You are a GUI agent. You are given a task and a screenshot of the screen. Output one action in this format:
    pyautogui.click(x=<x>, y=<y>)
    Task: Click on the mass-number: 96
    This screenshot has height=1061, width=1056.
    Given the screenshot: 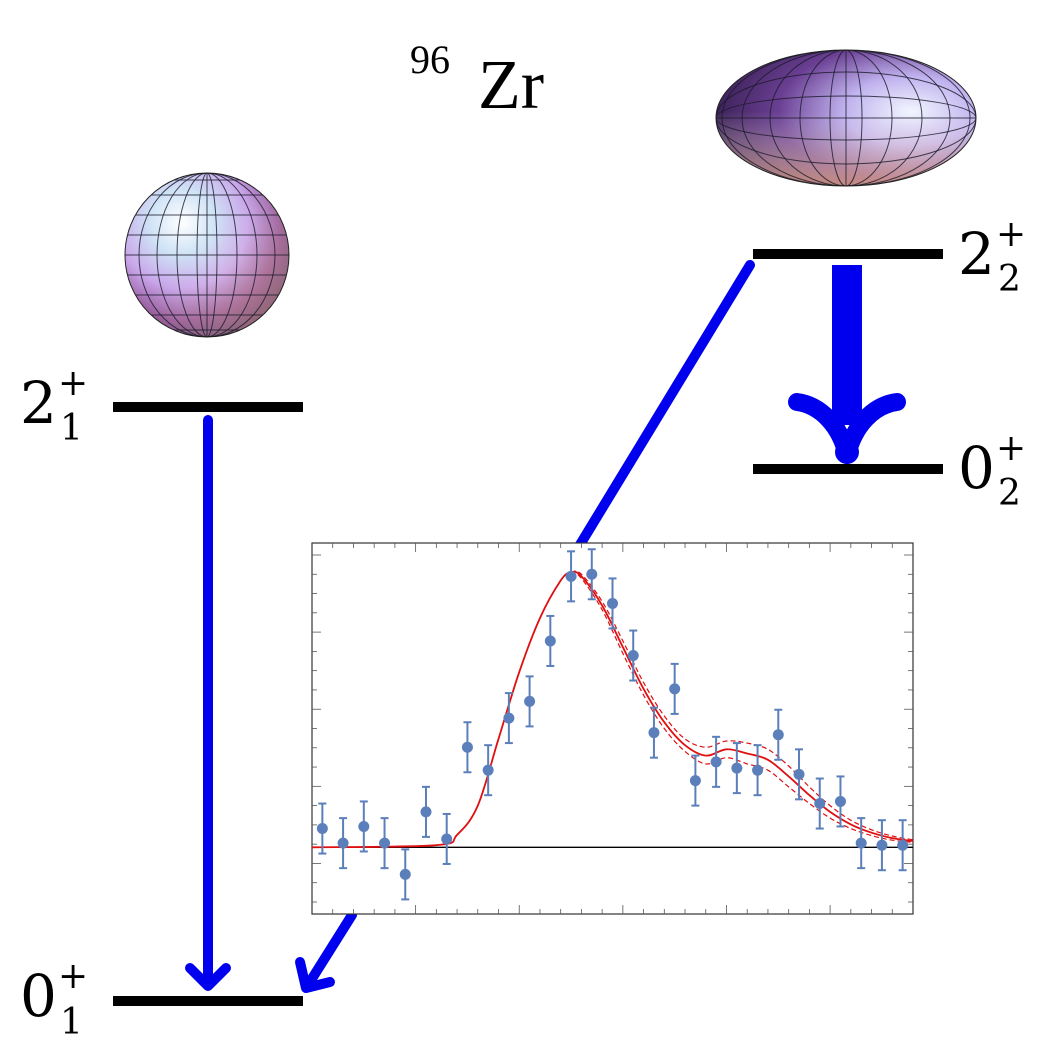 What is the action you would take?
    pyautogui.click(x=430, y=59)
    